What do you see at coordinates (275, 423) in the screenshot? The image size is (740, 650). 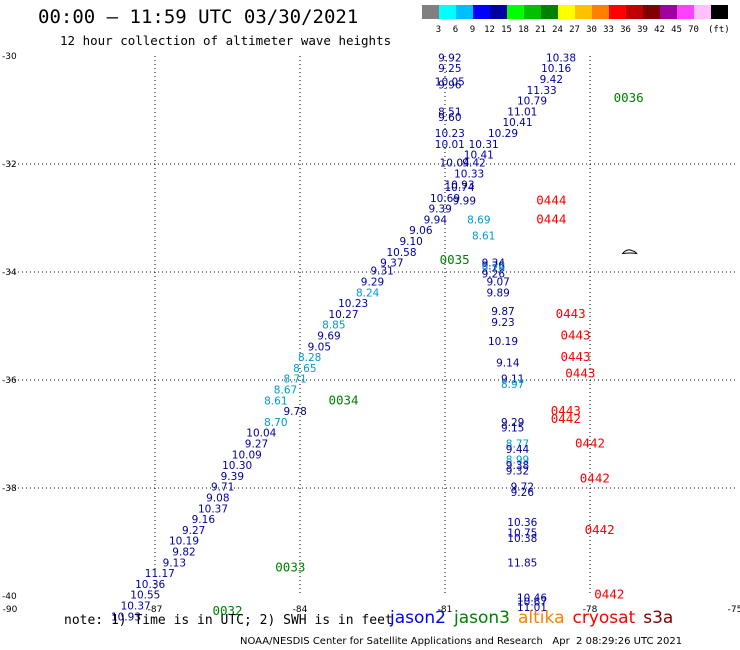 I see `wave-height-label: 8.70` at bounding box center [275, 423].